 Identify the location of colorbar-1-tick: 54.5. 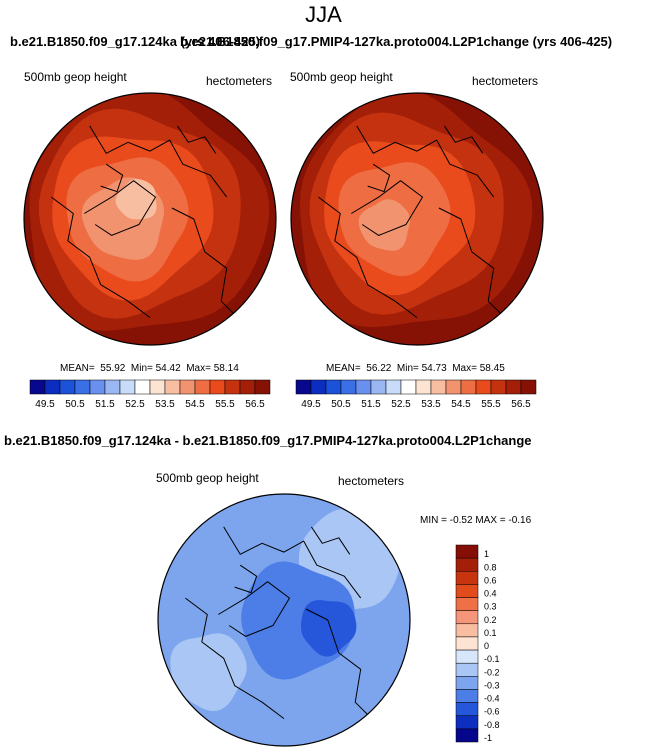
(195, 404).